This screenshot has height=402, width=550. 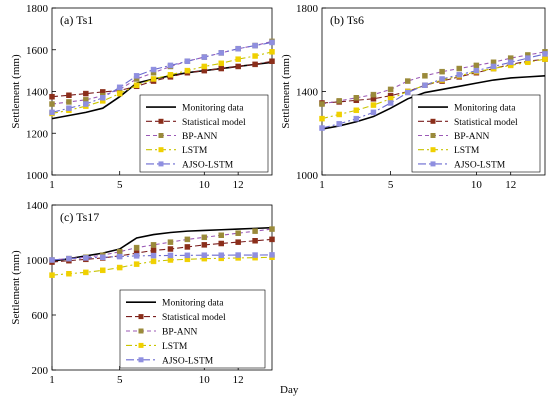 What do you see at coordinates (213, 109) in the screenshot?
I see `legend-label: Monitoring data` at bounding box center [213, 109].